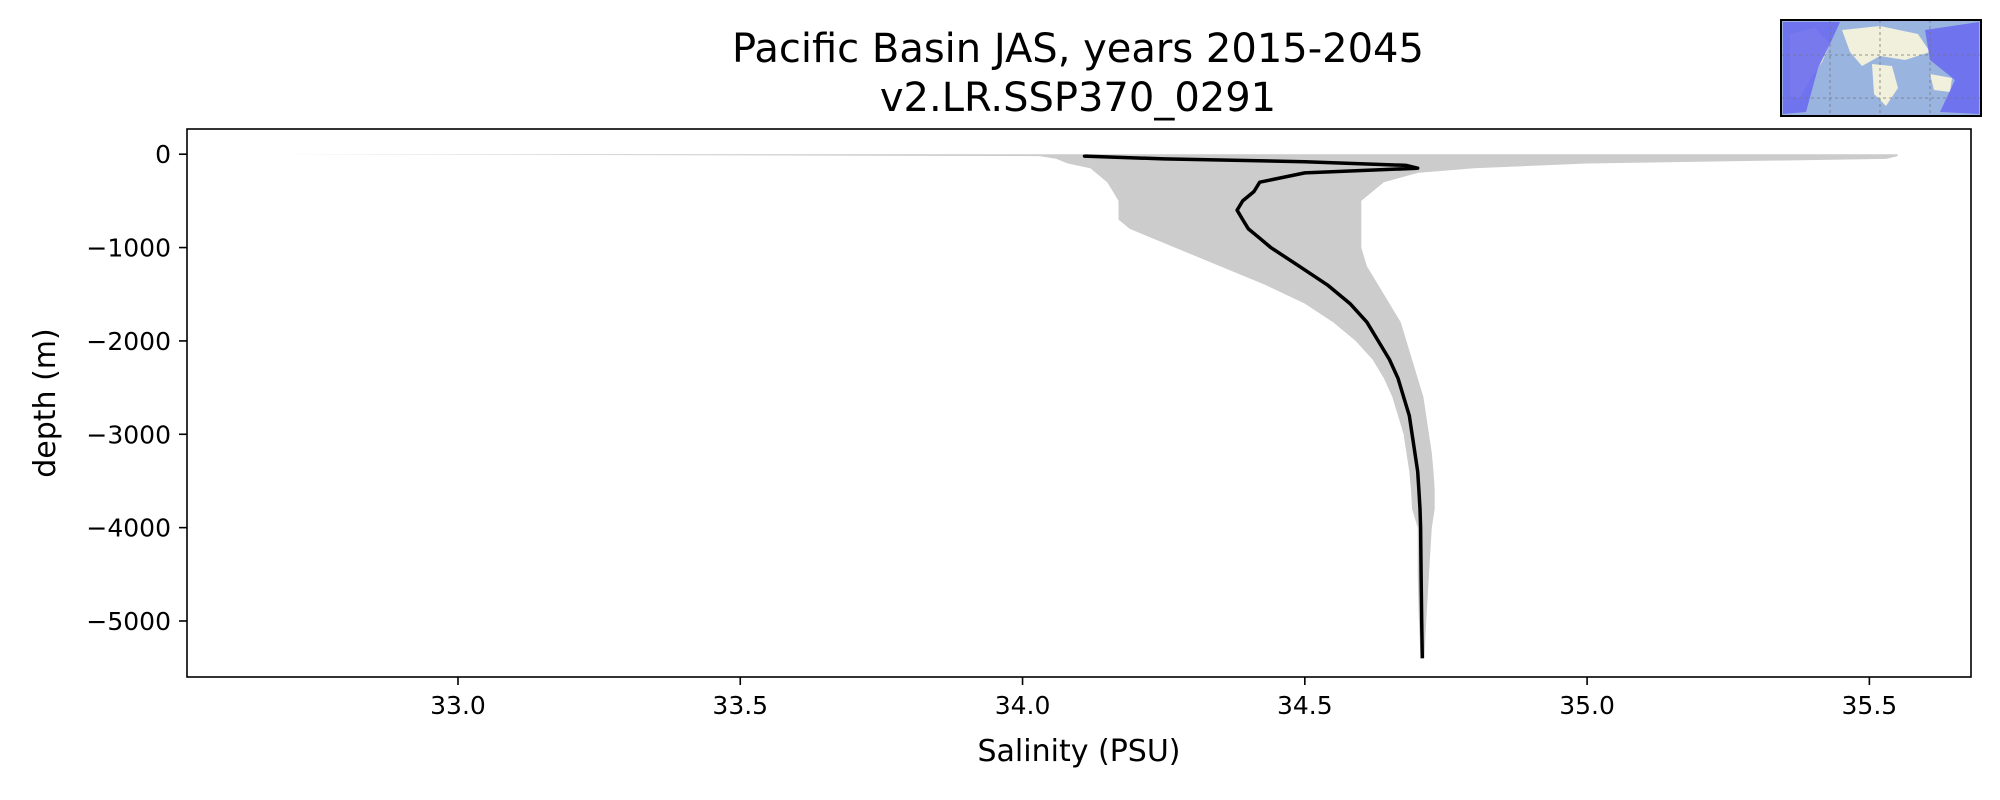  I want to click on y-tick-label: −4000, so click(128, 528).